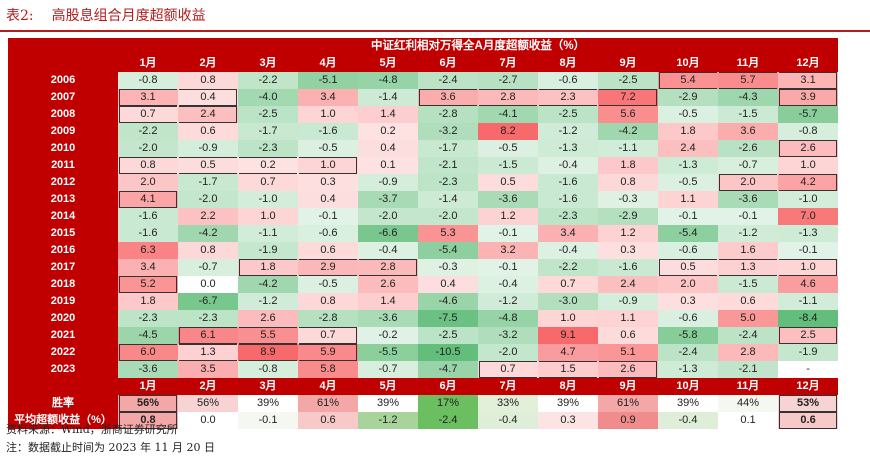  I want to click on value-cell: -2.2, so click(148, 131).